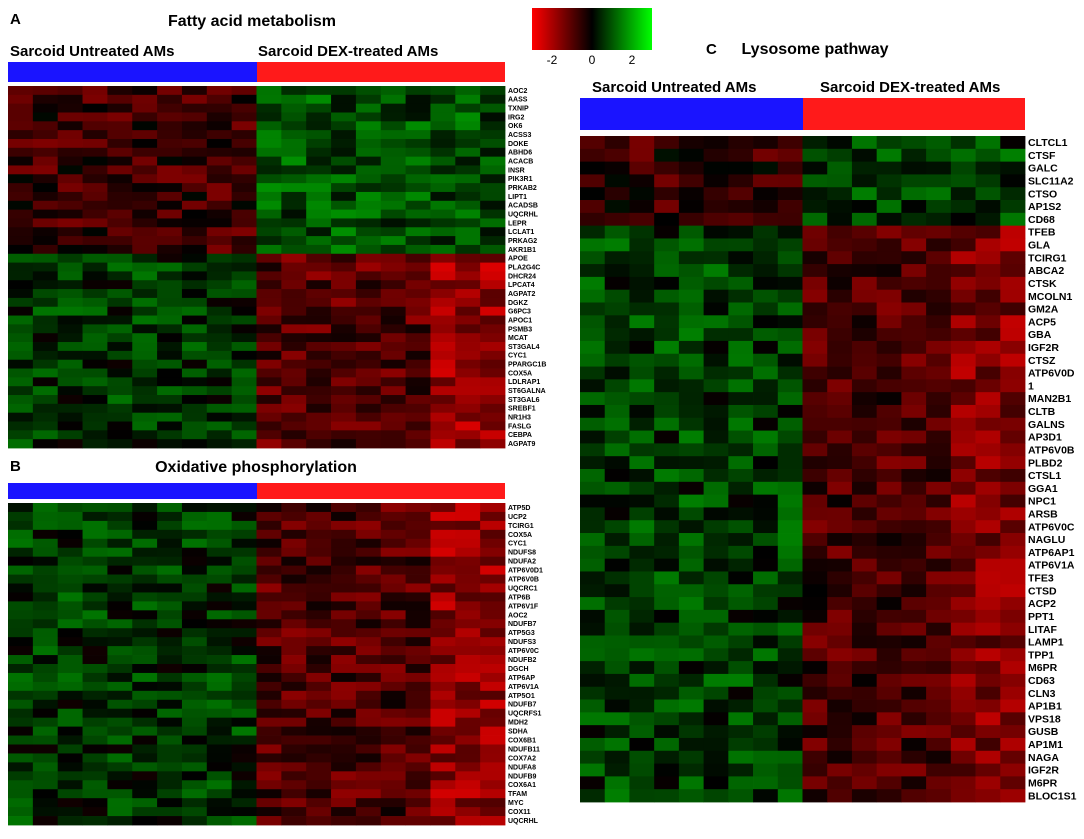  Describe the element at coordinates (1043, 732) in the screenshot. I see `gene-label: GUSB` at that location.